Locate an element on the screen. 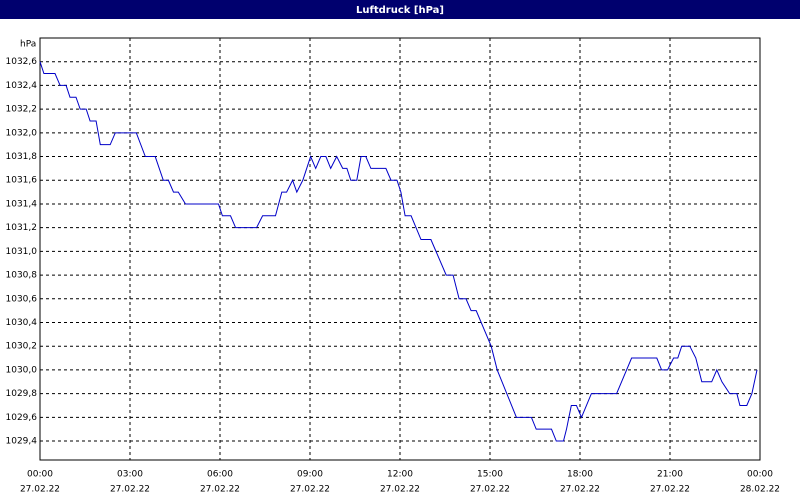 The height and width of the screenshot is (500, 800). y-tick-label: 1032,0 is located at coordinates (22, 133).